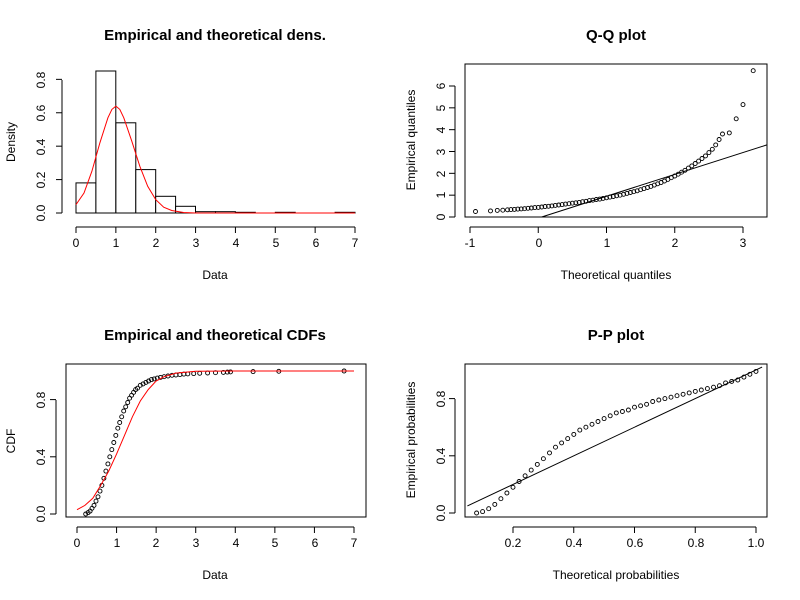  I want to click on density-xtick-5: 5, so click(276, 243).